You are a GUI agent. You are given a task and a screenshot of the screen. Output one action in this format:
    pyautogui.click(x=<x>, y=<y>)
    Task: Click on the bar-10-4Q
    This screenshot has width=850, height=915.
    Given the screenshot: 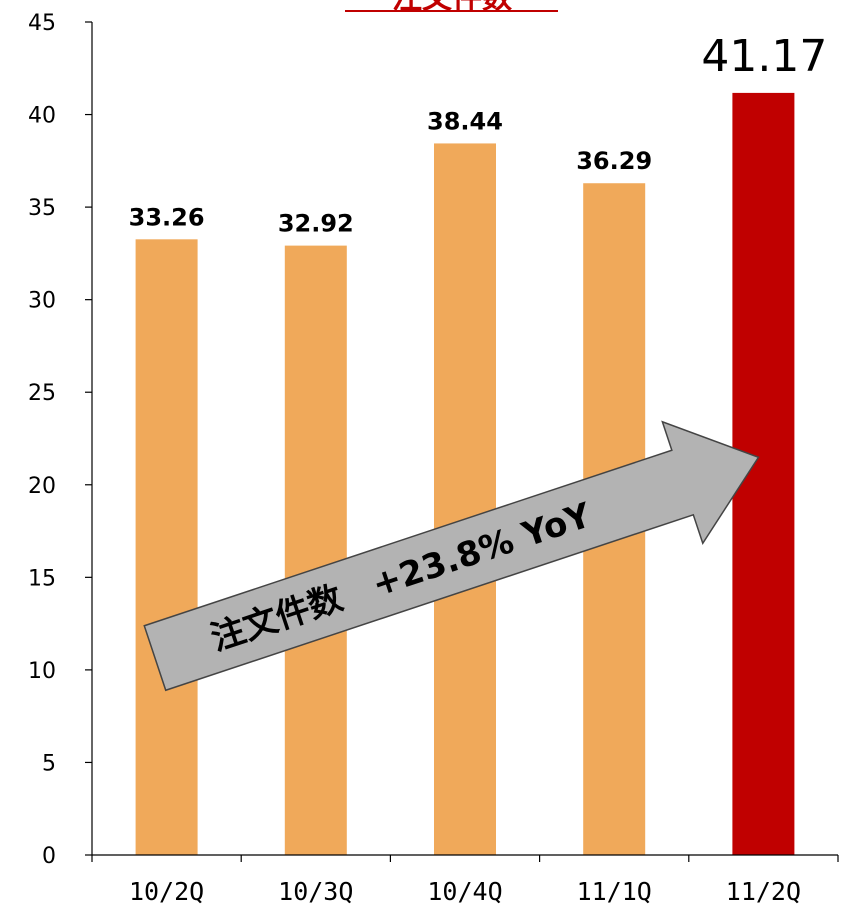 What is the action you would take?
    pyautogui.click(x=465, y=499)
    